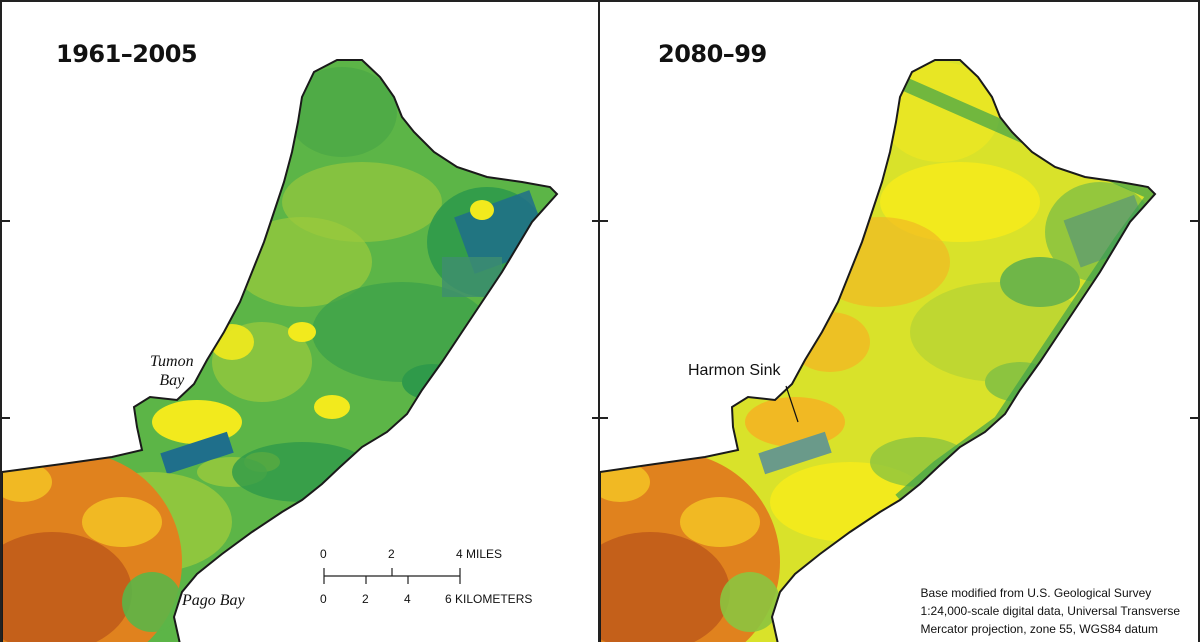 The image size is (1200, 642). I want to click on pago-bay-label: Pago Bay, so click(213, 600).